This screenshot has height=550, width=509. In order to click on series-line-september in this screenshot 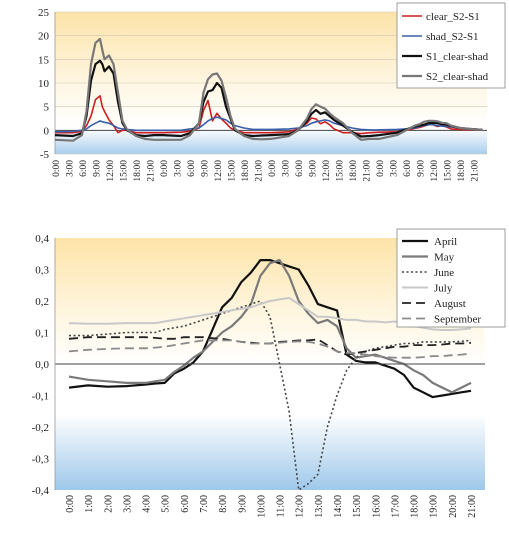, I will do `click(270, 349)`.